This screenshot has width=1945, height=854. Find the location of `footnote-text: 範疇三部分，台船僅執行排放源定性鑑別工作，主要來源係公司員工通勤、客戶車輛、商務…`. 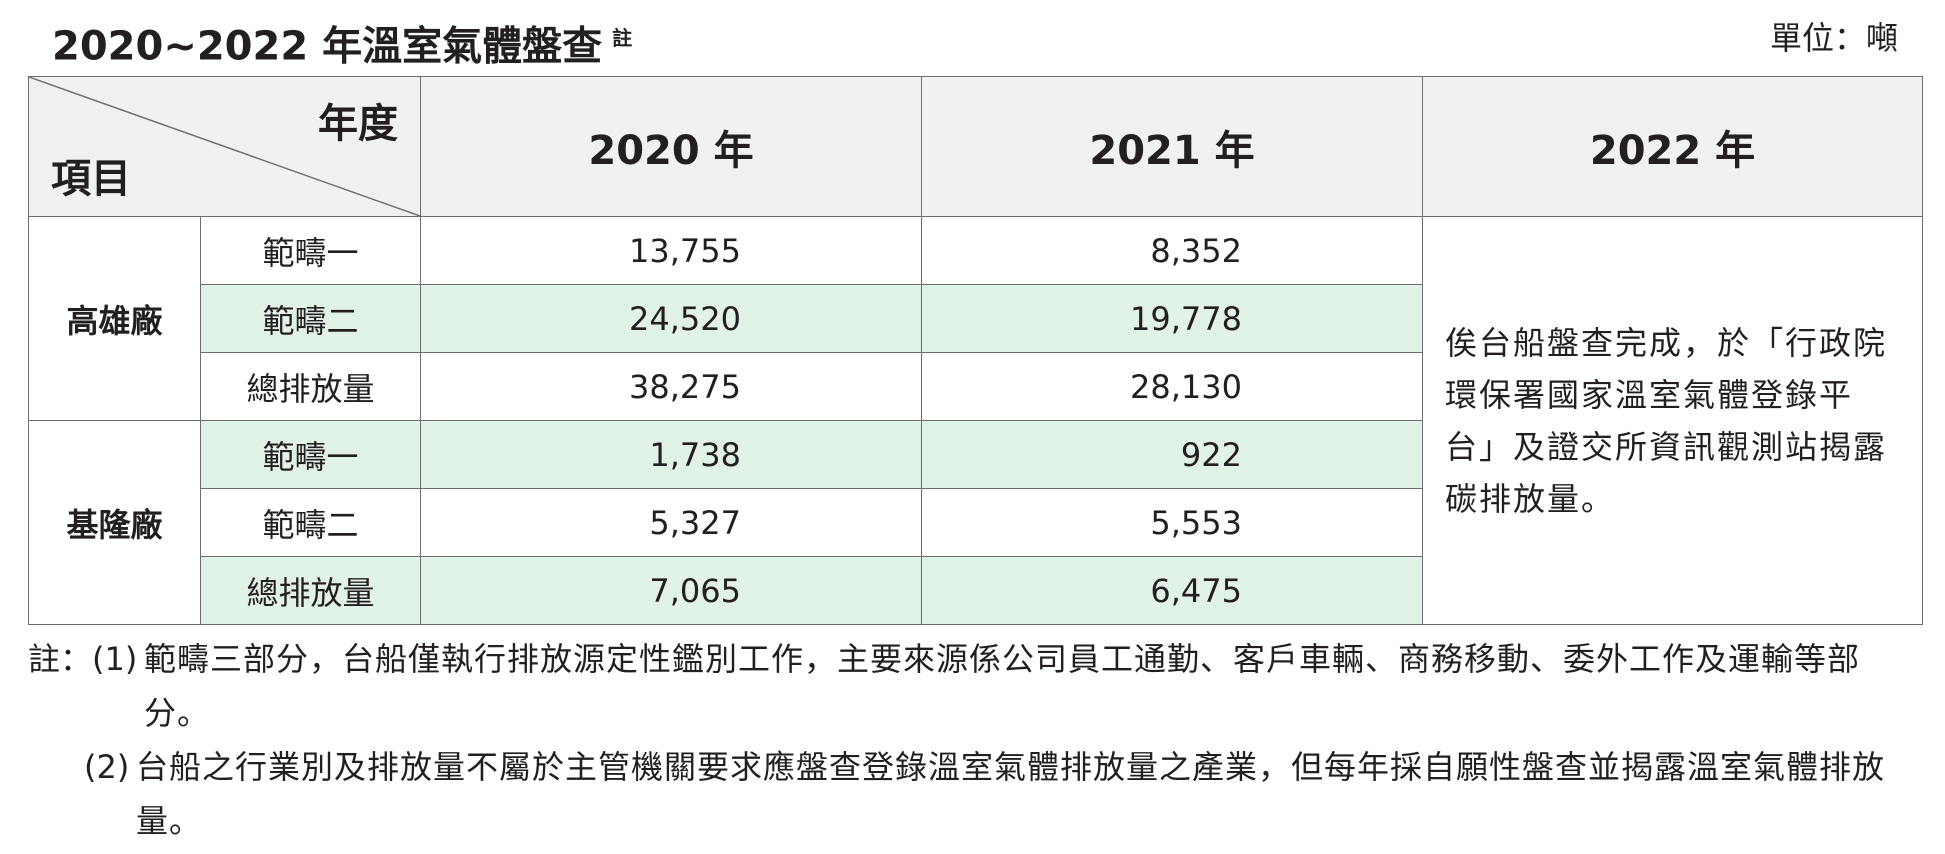

footnote-text: 範疇三部分，台船僅執行排放源定性鑑別工作，主要來源係公司員工通勤、客戶車輛、商務… is located at coordinates (1002, 686).